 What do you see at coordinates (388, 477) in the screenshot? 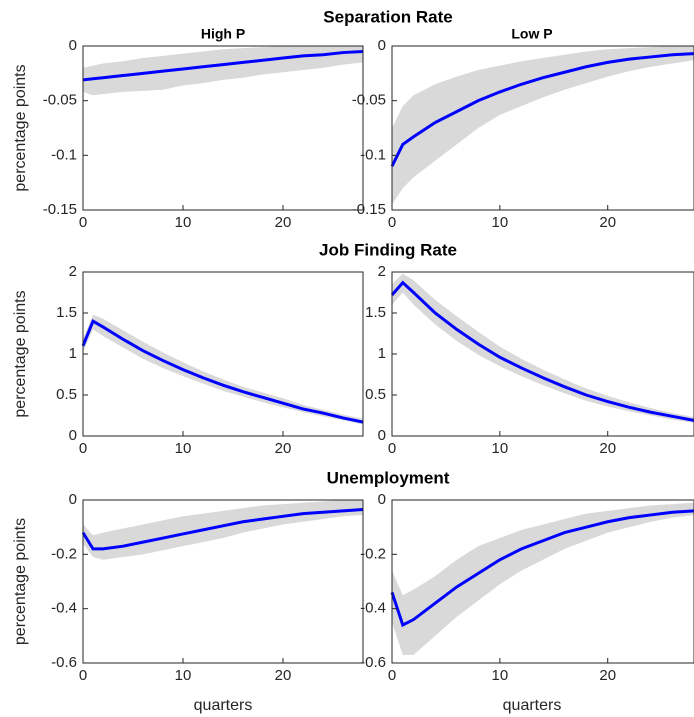
I see `row-title: Unemployment` at bounding box center [388, 477].